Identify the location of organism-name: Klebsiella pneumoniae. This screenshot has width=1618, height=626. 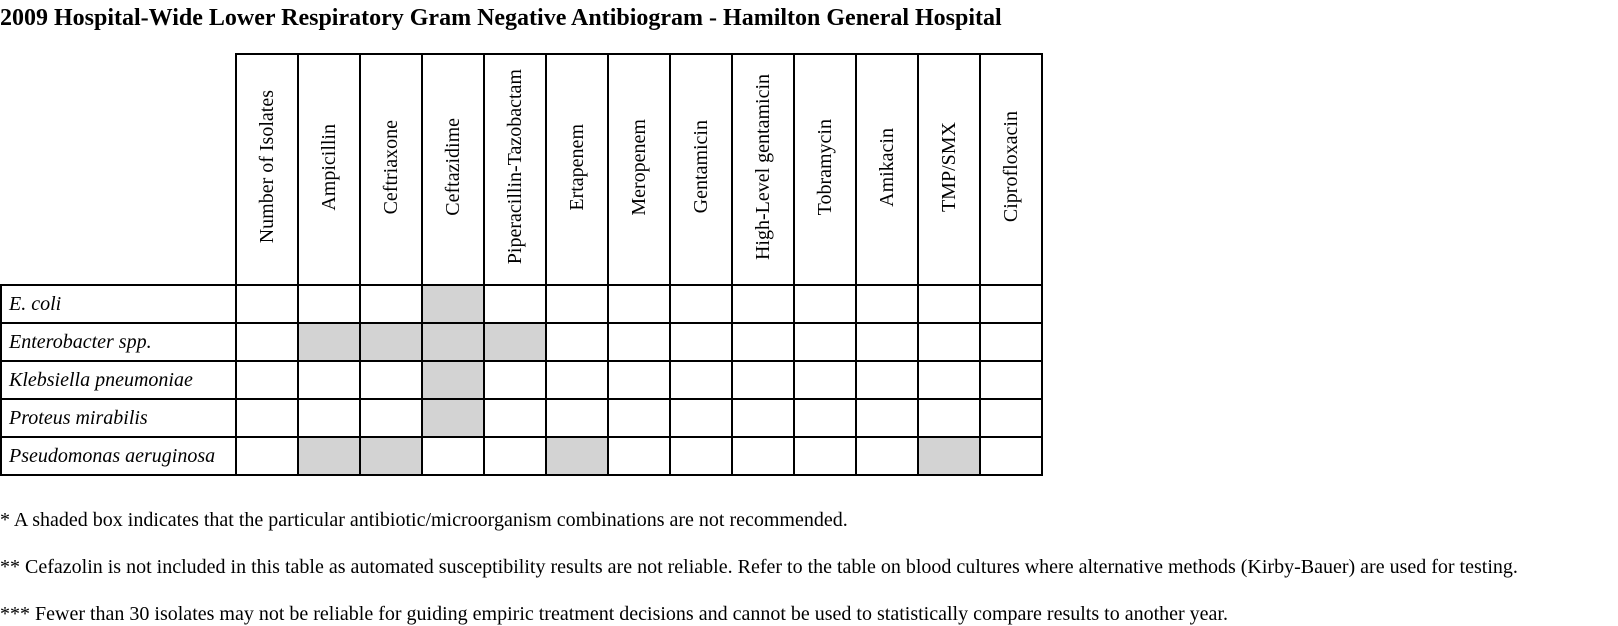
(118, 380).